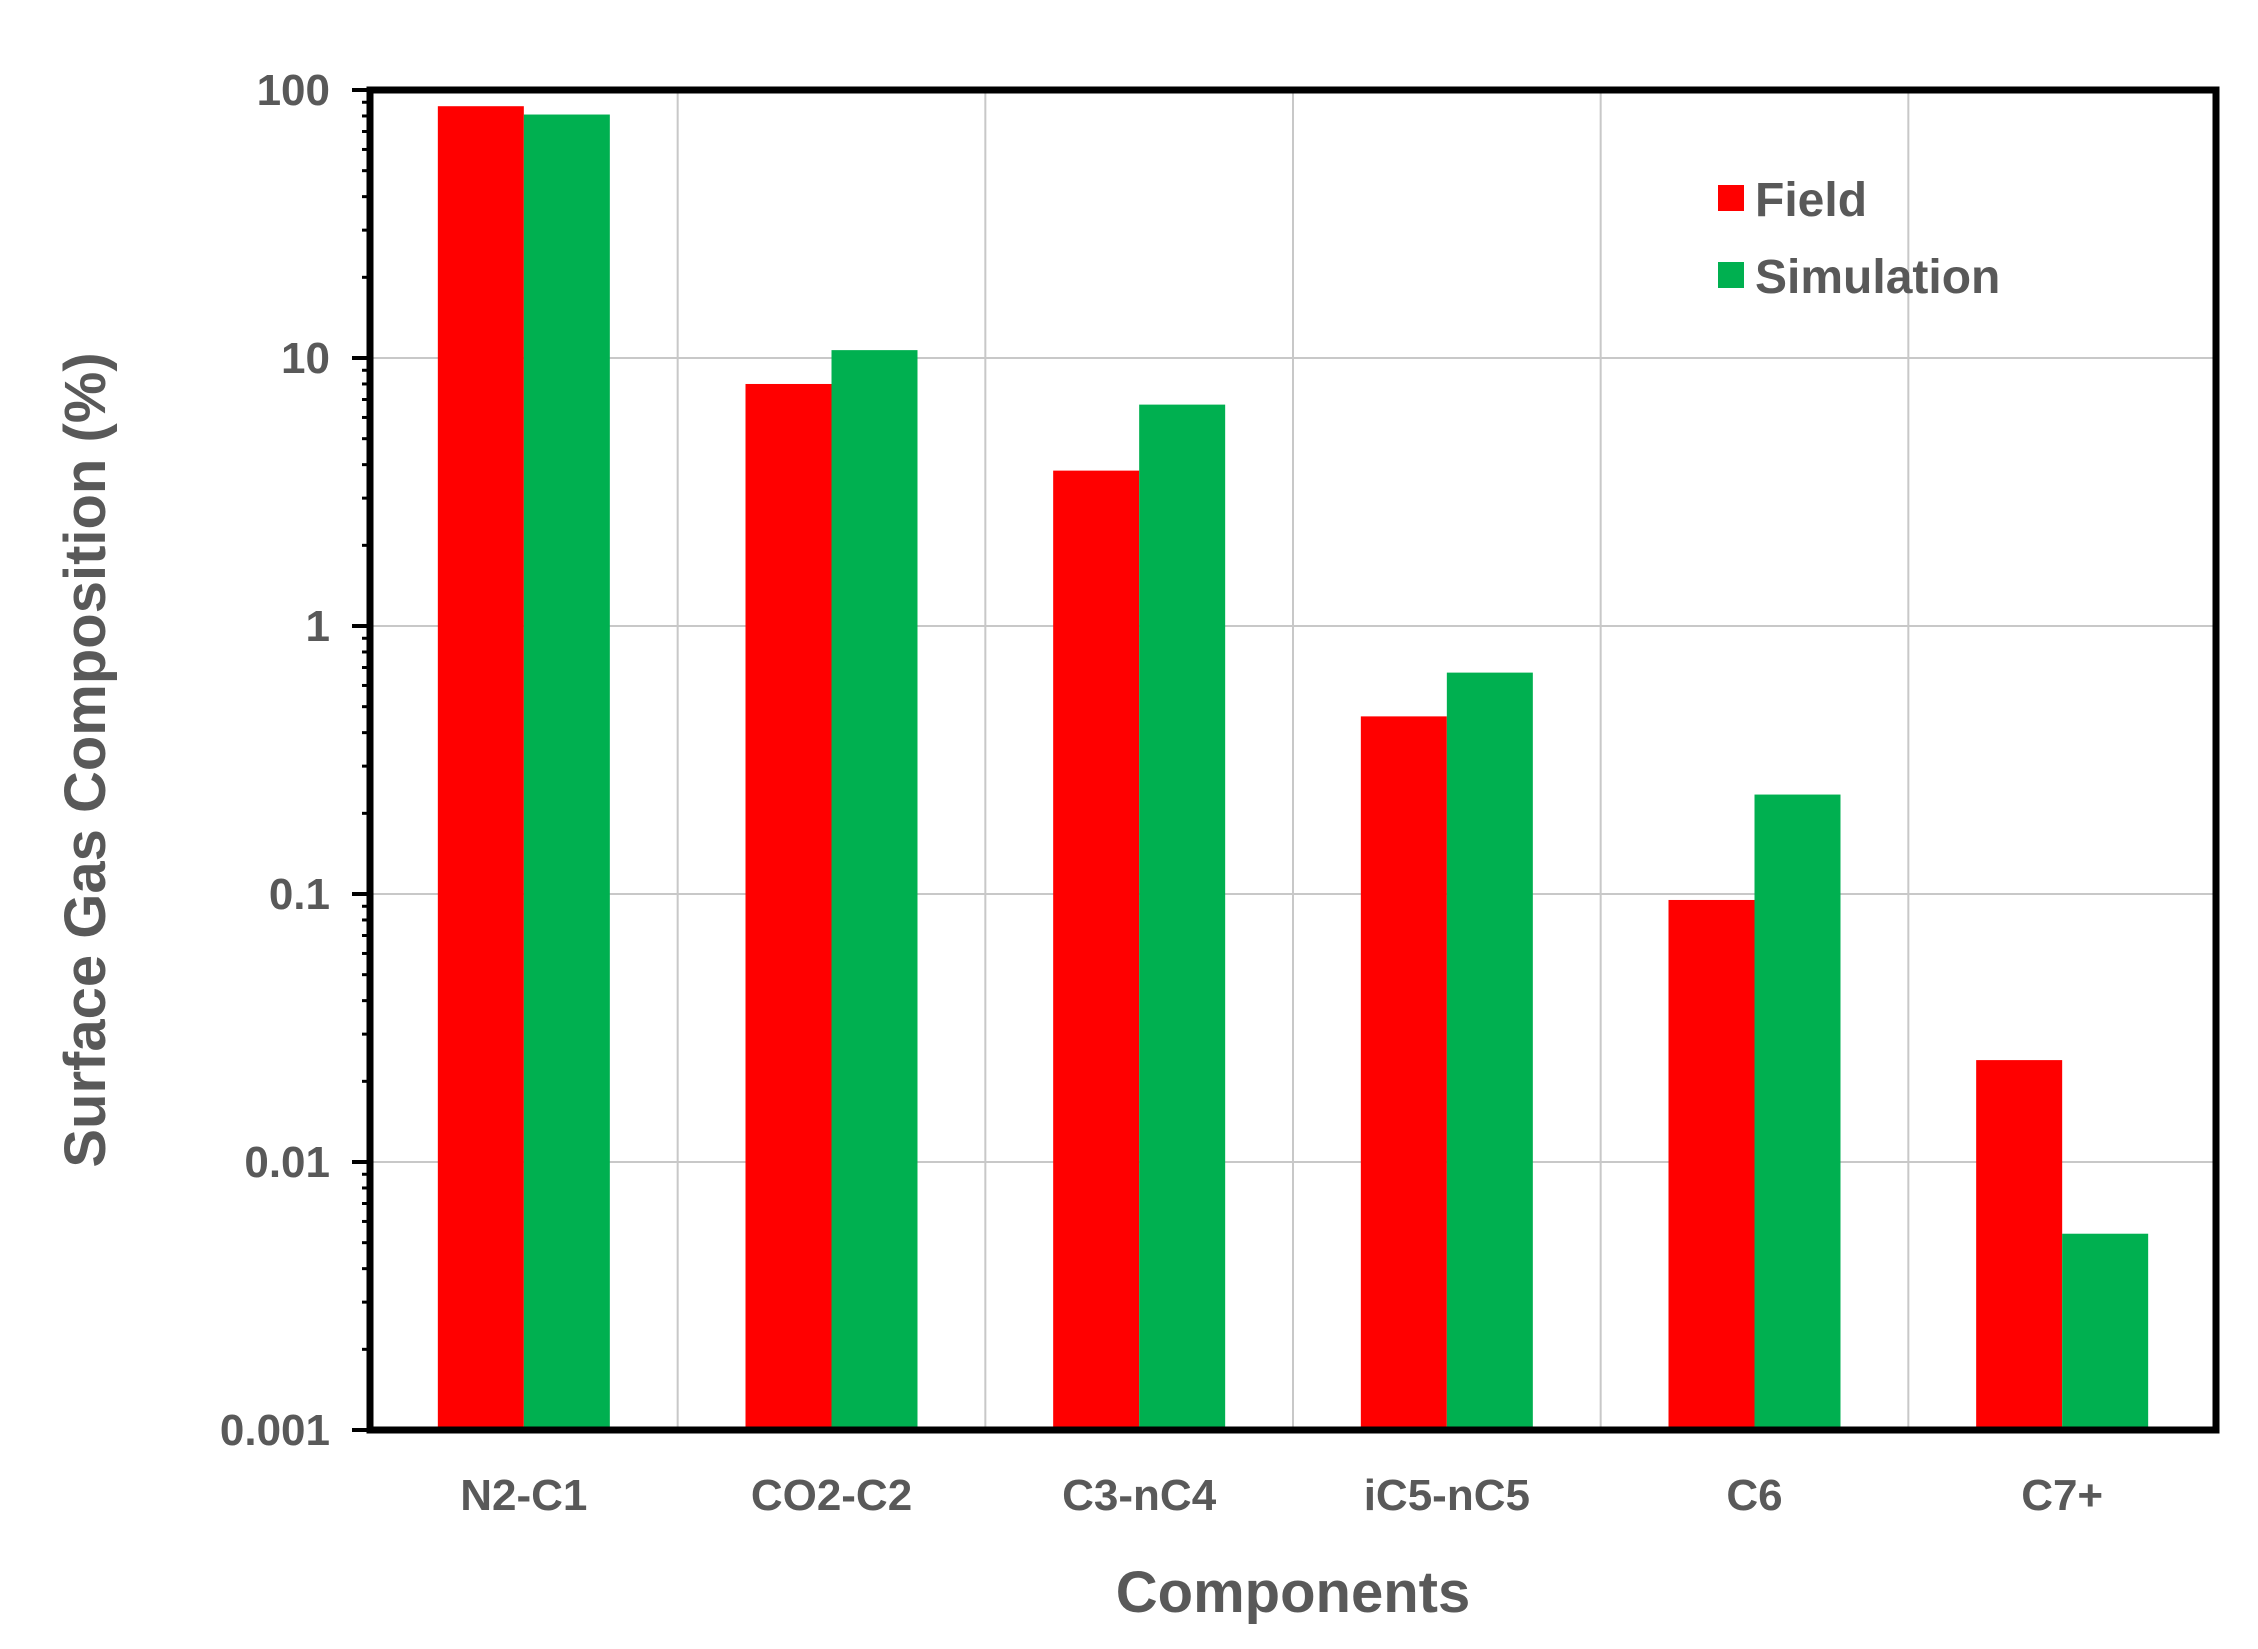  I want to click on y-tick-label: 0.1, so click(299, 894).